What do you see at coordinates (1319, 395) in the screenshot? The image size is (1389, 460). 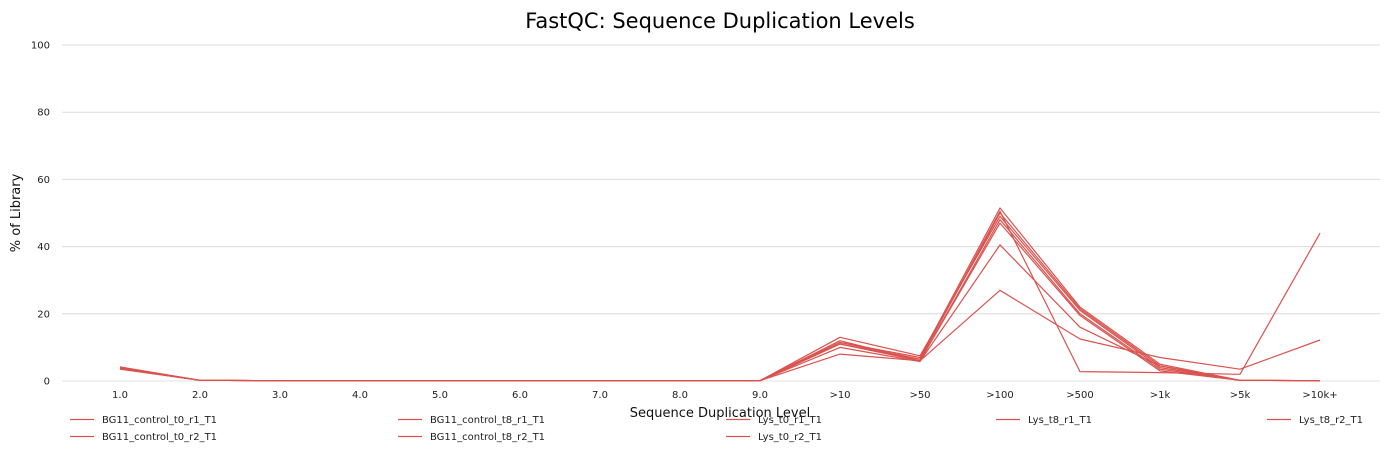 I see `x-tick-label: >10k+` at bounding box center [1319, 395].